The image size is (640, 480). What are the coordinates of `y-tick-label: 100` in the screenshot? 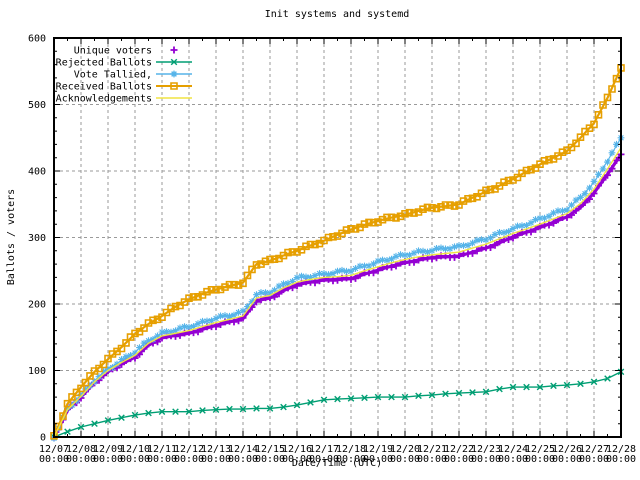 It's located at (37, 371).